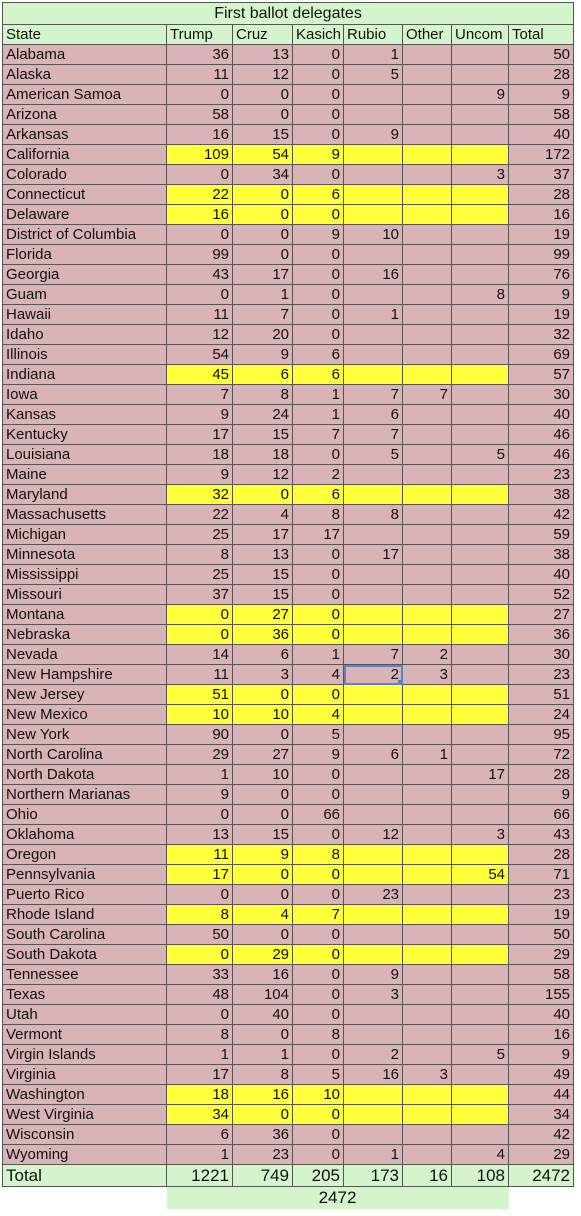 This screenshot has height=1216, width=581. What do you see at coordinates (541, 1074) in the screenshot?
I see `value-cell: 49` at bounding box center [541, 1074].